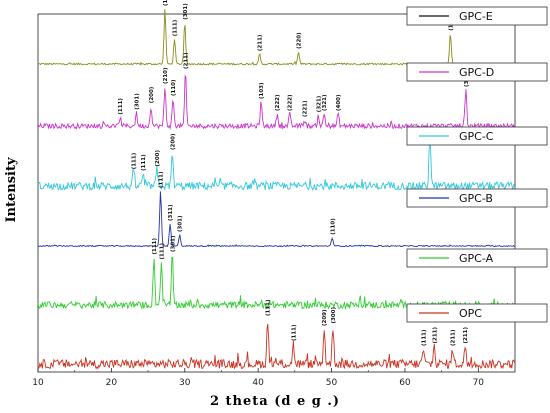 The image size is (550, 413). I want to click on legend-gpc-e: GPC-E, so click(477, 16).